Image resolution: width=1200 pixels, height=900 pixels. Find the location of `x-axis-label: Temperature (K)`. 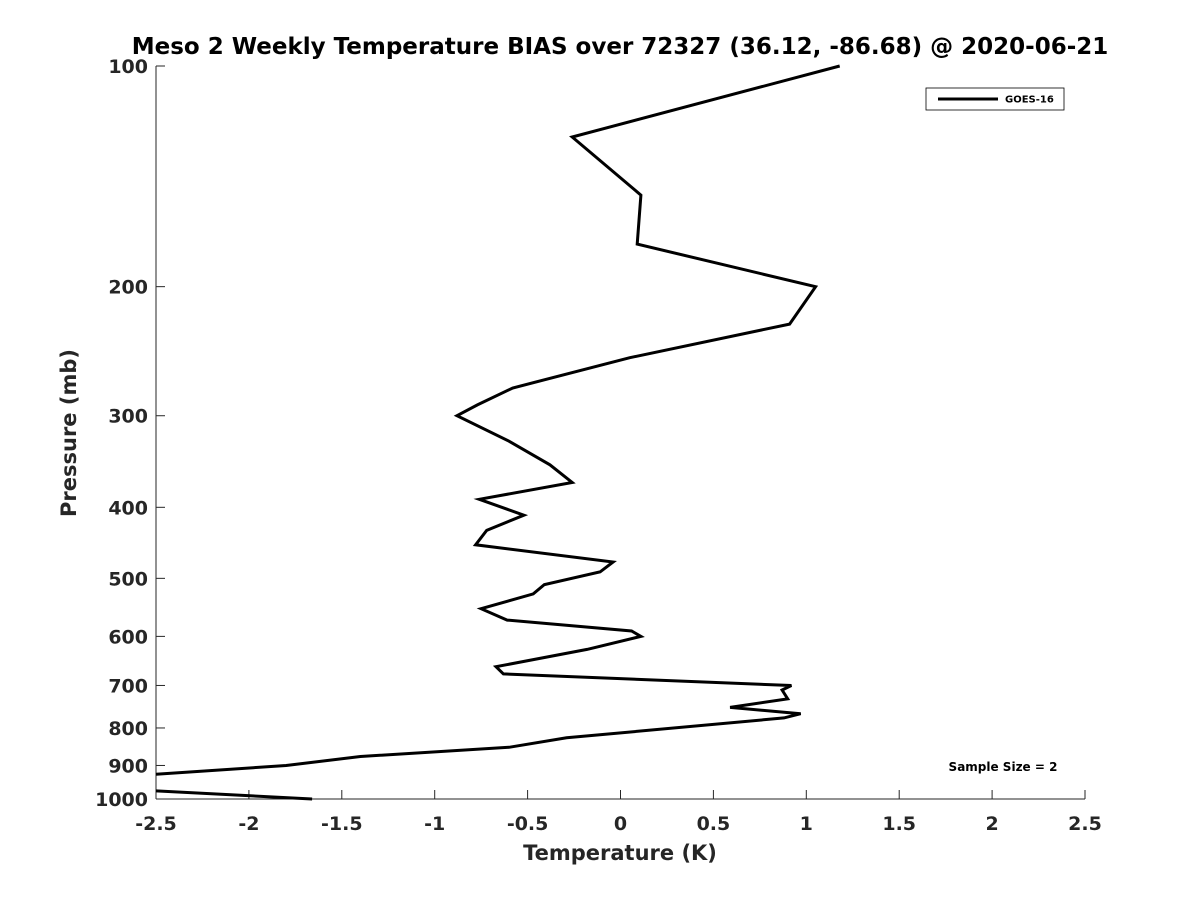

x-axis-label: Temperature (K) is located at coordinates (620, 853).